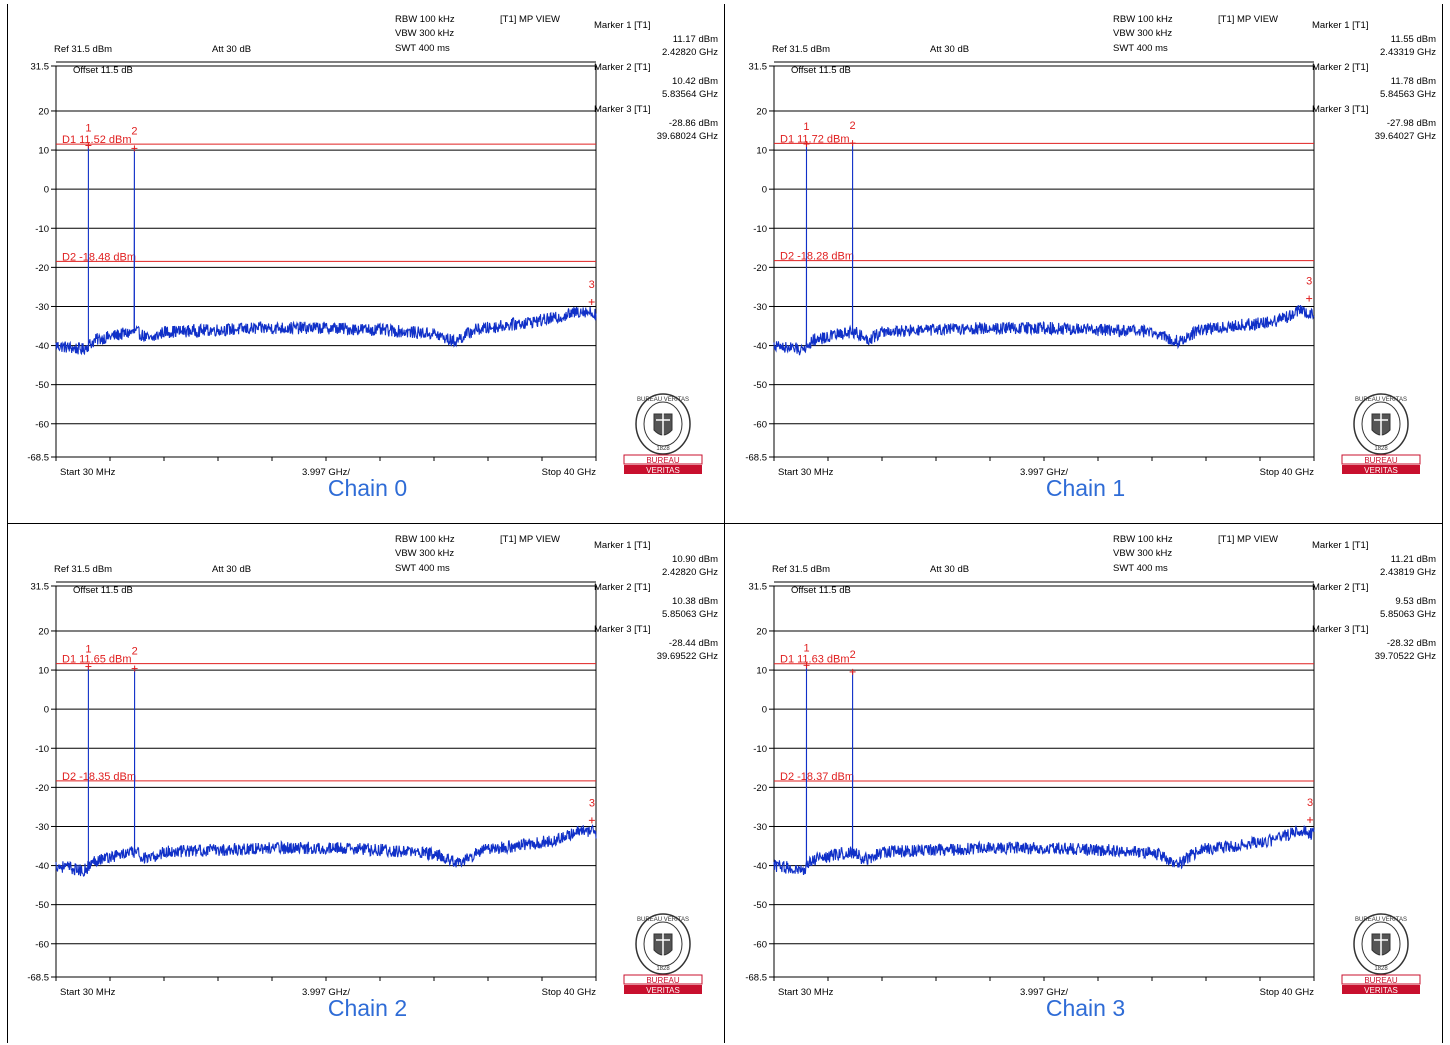 The image size is (1450, 1045). What do you see at coordinates (97, 140) in the screenshot?
I see `d1-limit-label: D1 11.52 dBm` at bounding box center [97, 140].